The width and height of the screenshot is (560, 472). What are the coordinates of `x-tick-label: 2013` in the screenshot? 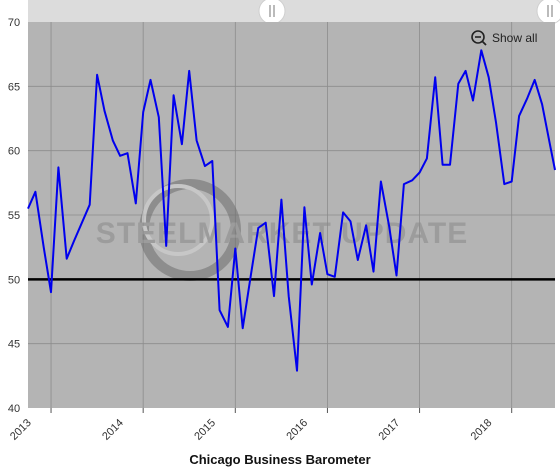 It's located at (21, 430).